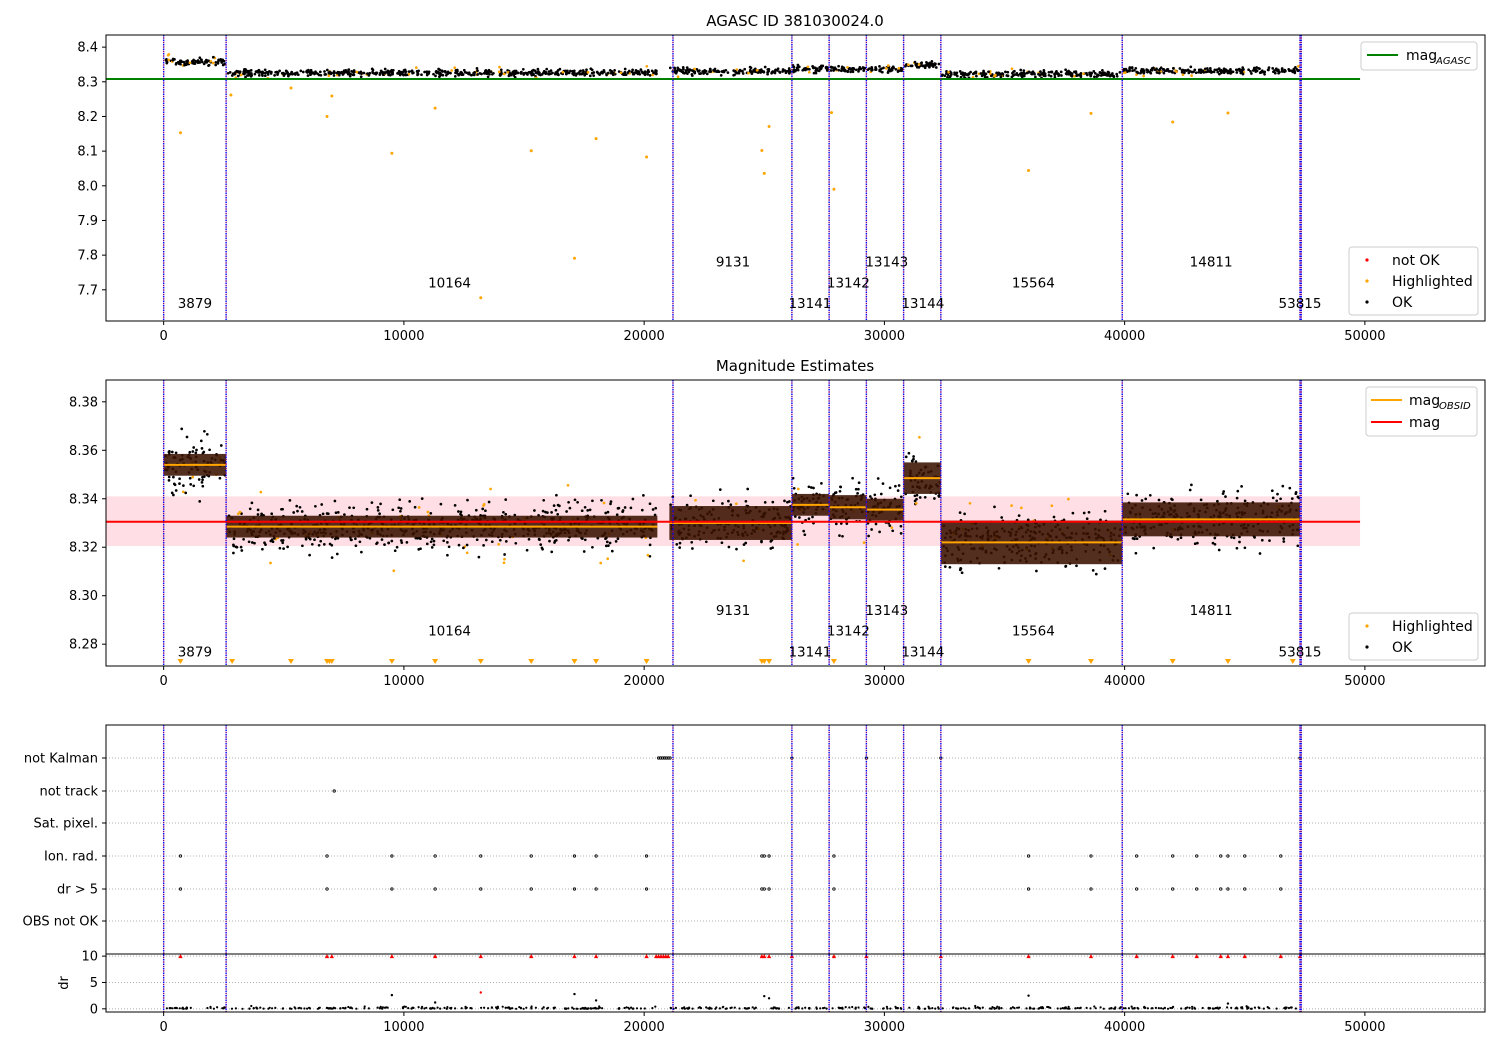 Image resolution: width=1500 pixels, height=1050 pixels. What do you see at coordinates (574, 994) in the screenshot?
I see `dr-outlier-point` at bounding box center [574, 994].